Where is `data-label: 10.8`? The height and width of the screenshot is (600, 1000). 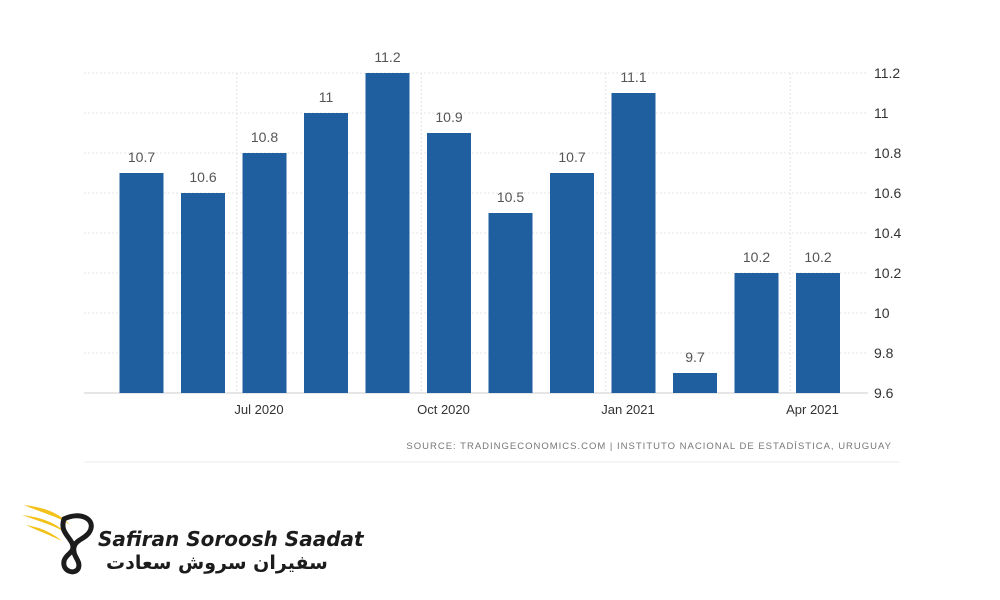 data-label: 10.8 is located at coordinates (264, 137).